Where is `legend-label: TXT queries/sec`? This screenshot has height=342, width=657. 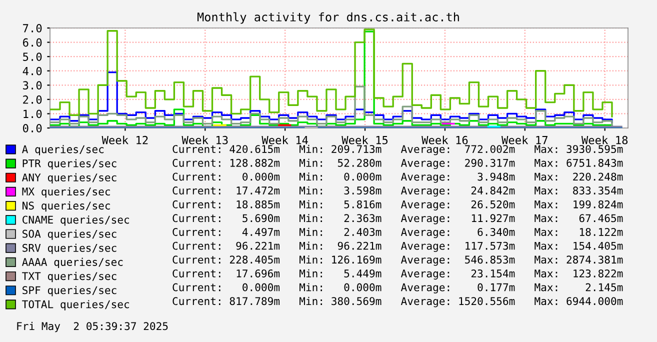 legend-label: TXT queries/sec is located at coordinates (69, 277).